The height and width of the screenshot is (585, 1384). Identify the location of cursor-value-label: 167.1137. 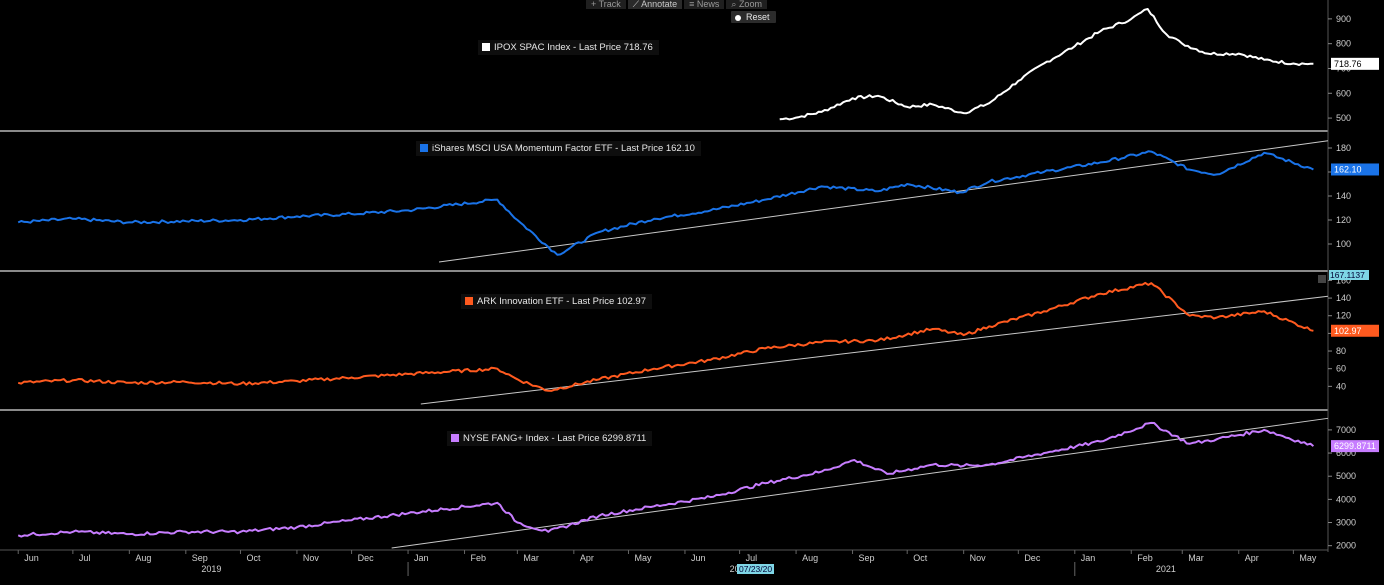
(1347, 275).